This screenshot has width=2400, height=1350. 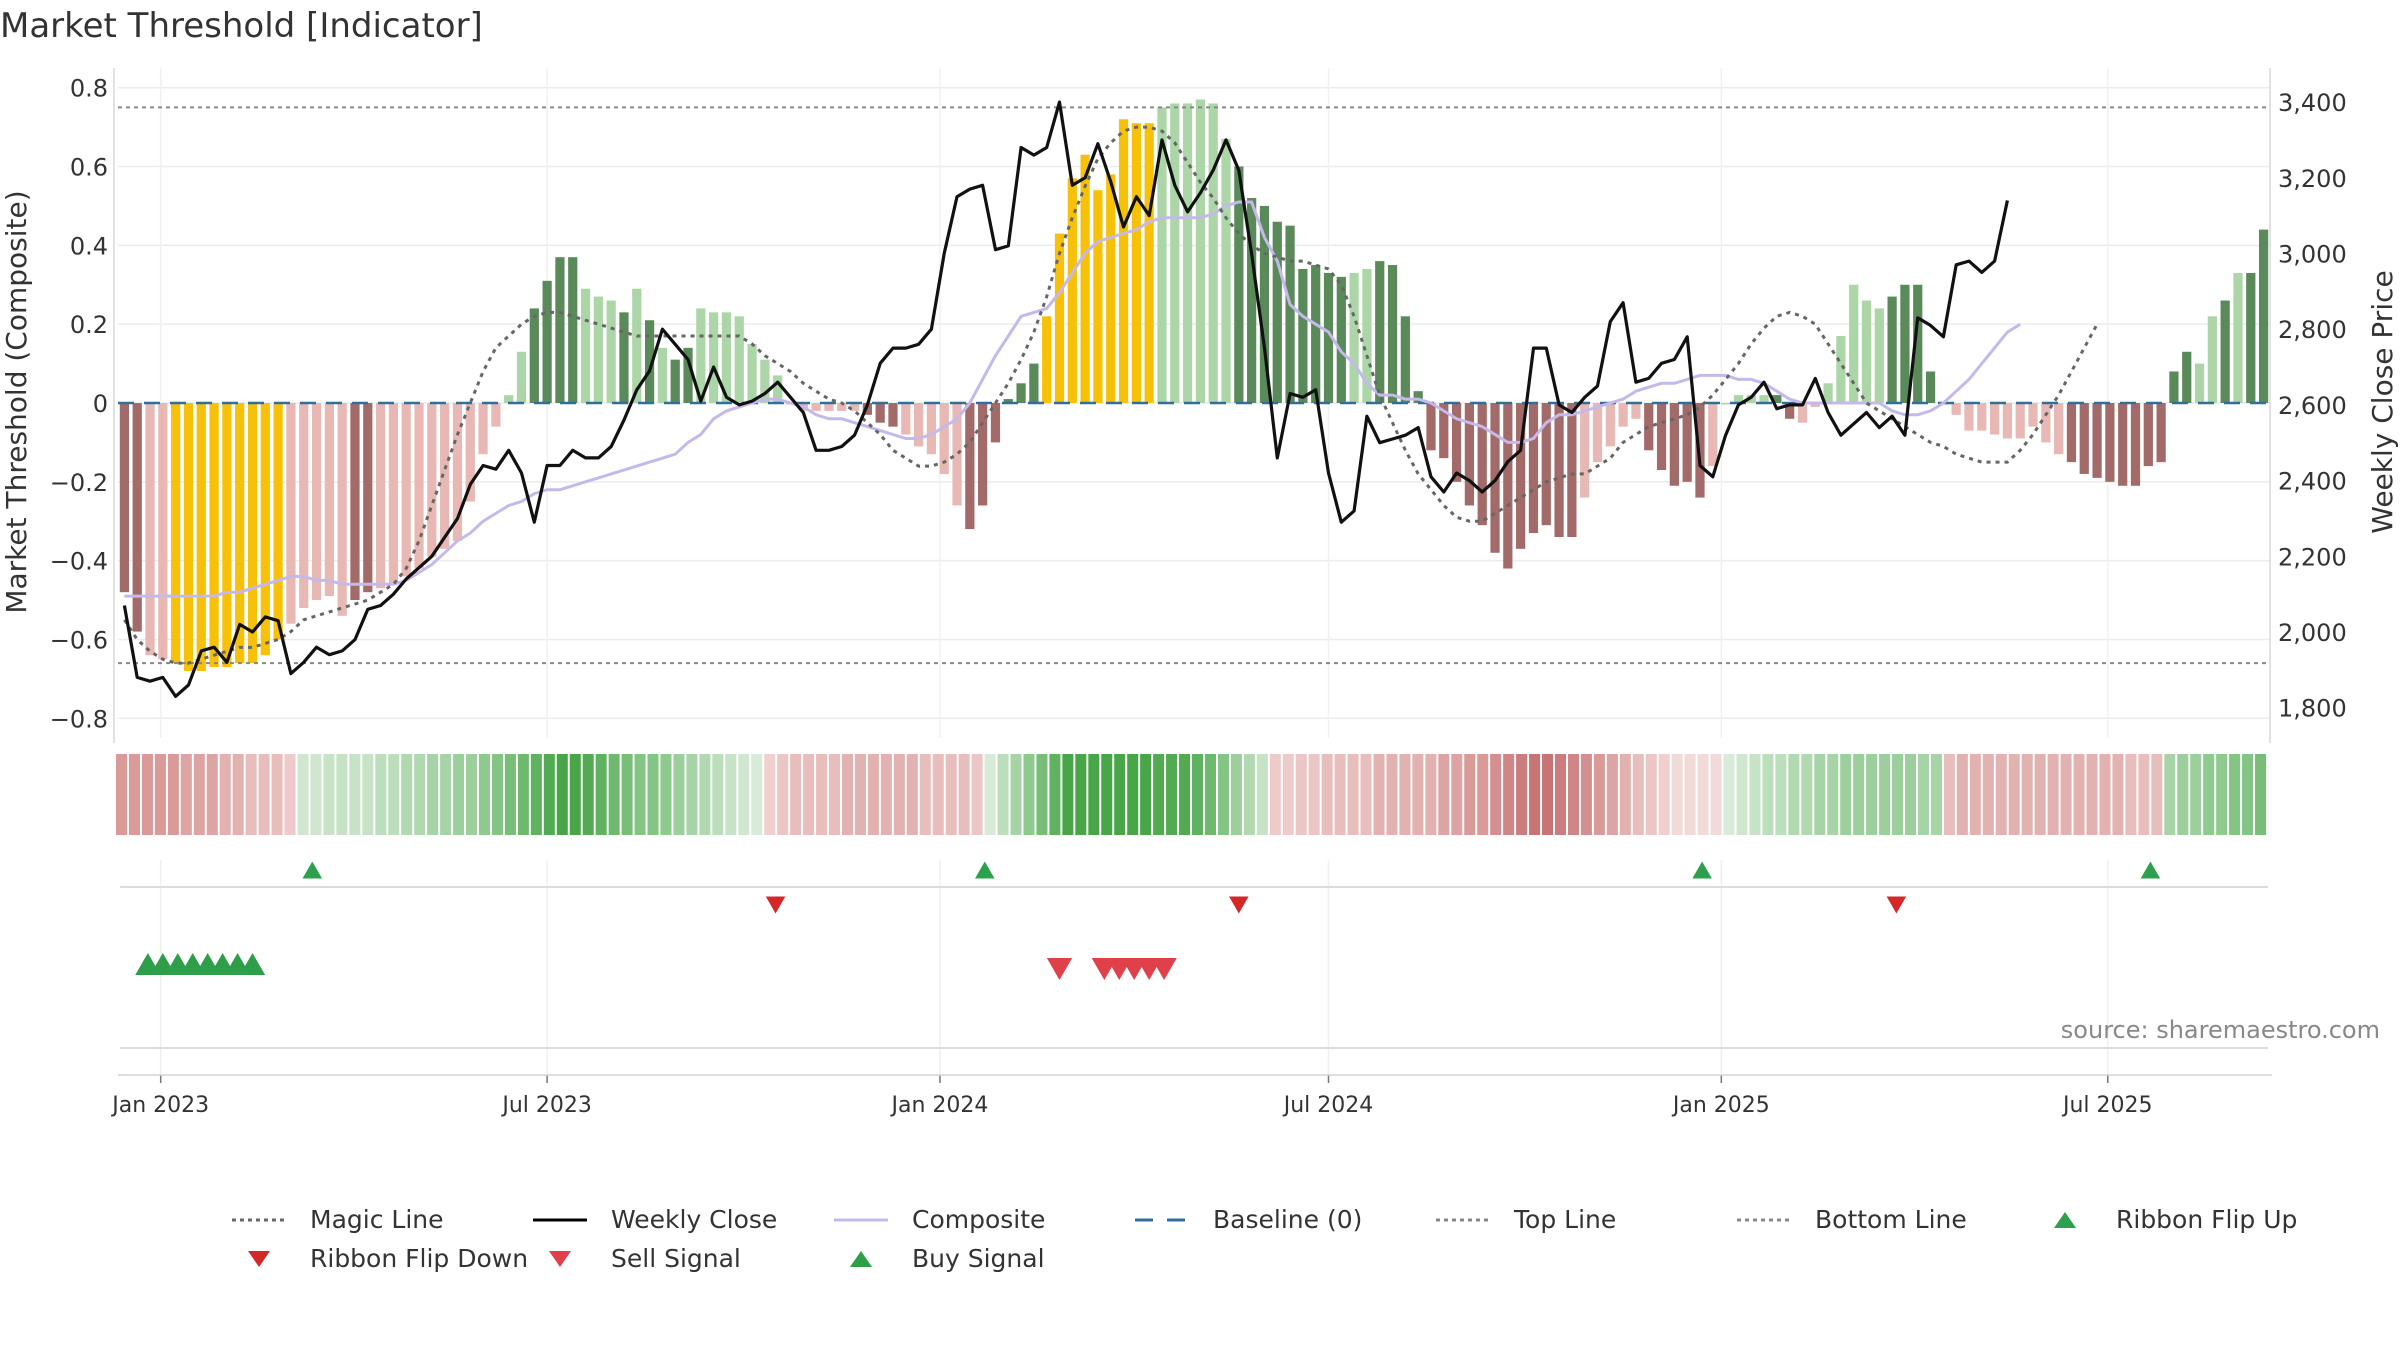 What do you see at coordinates (79, 640) in the screenshot?
I see `y-tick-label: −0.6` at bounding box center [79, 640].